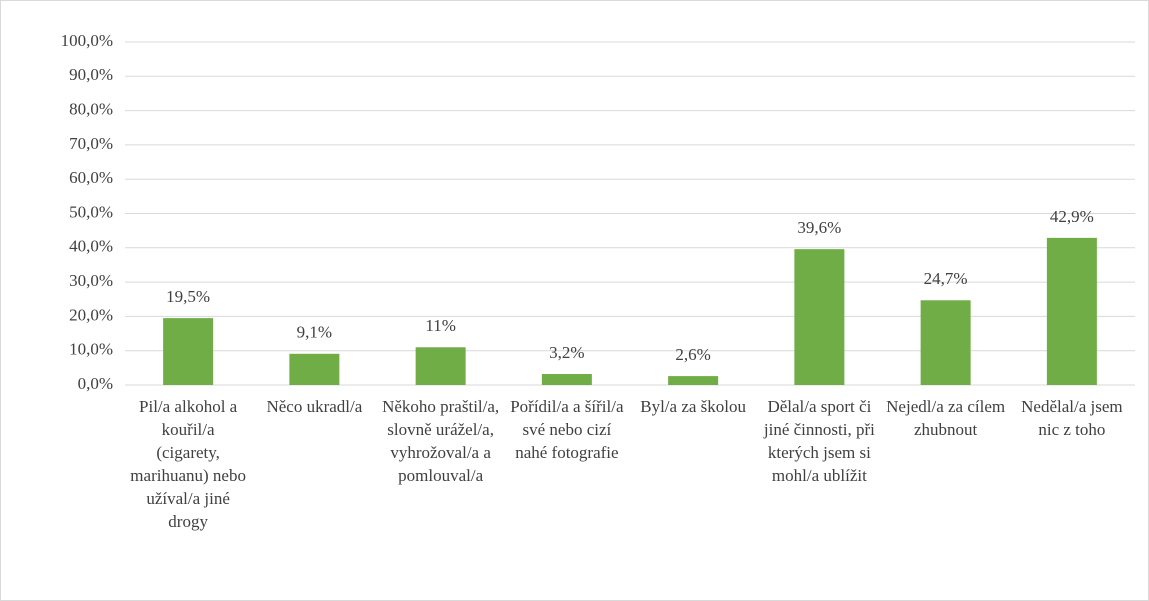 Image resolution: width=1149 pixels, height=601 pixels. Describe the element at coordinates (91, 143) in the screenshot. I see `y-tick-label: 70,0%` at that location.